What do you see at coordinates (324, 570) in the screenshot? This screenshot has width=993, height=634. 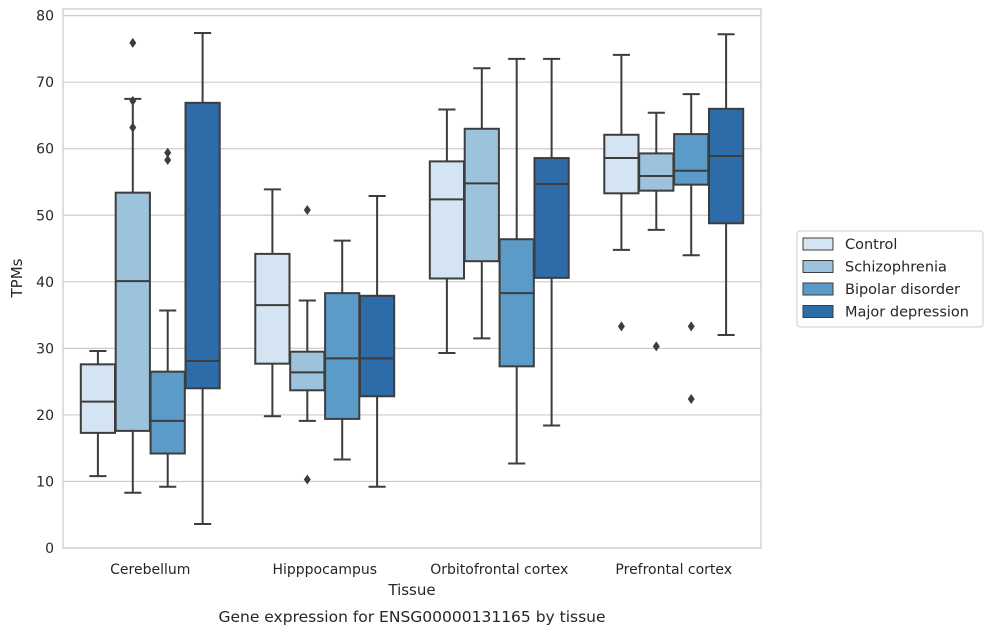 I see `x-tick-label: Hipppocampus` at bounding box center [324, 570].